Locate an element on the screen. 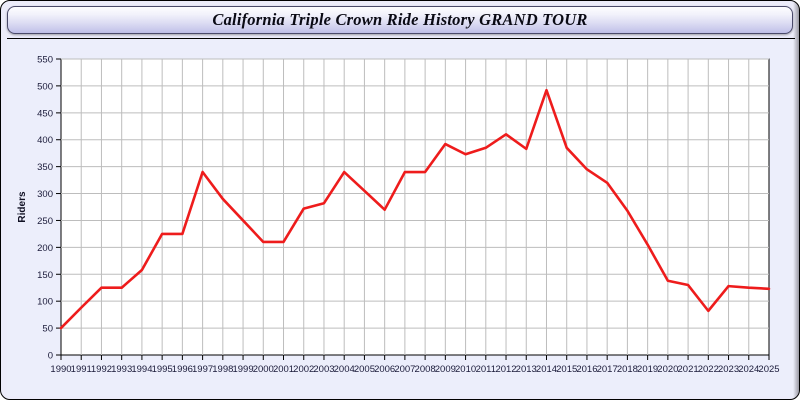  x-tick-label: 1994 is located at coordinates (141, 369).